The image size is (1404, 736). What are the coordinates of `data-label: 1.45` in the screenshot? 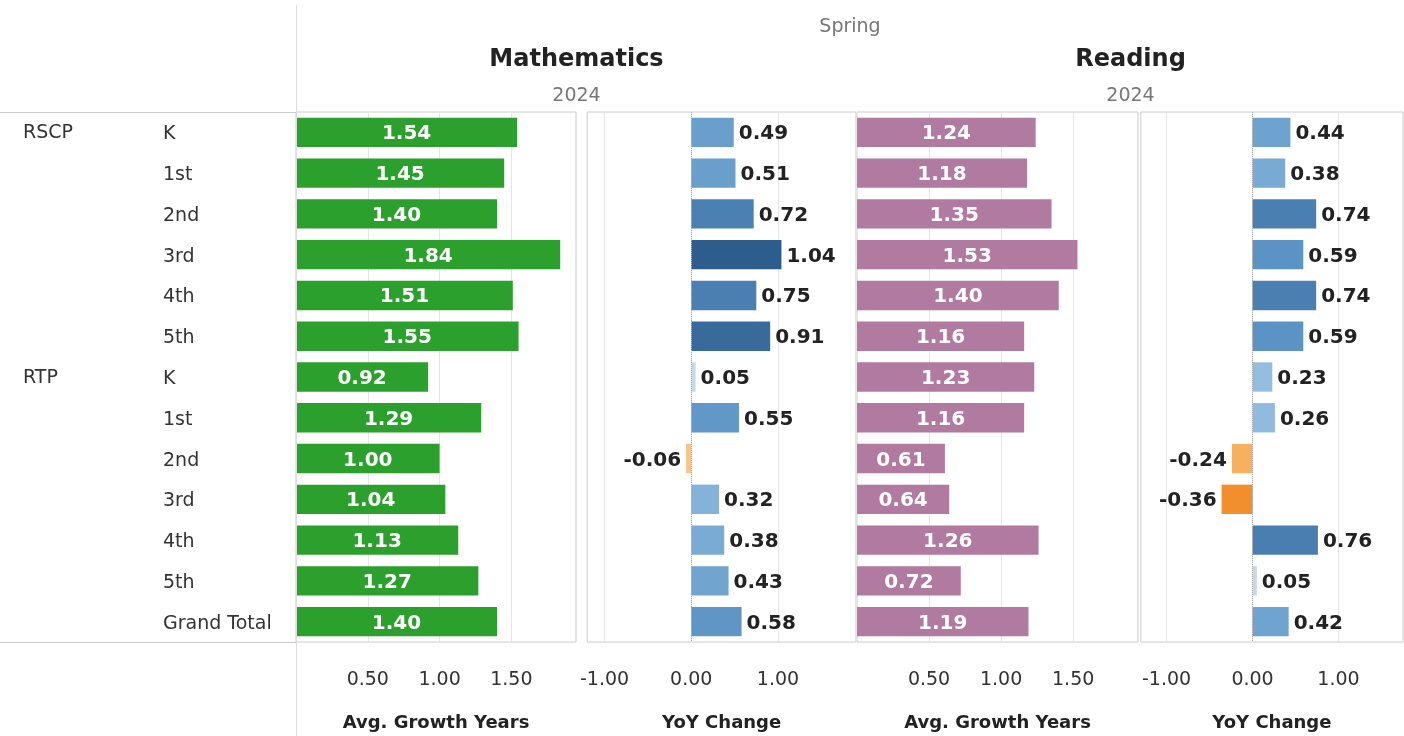 It's located at (400, 173).